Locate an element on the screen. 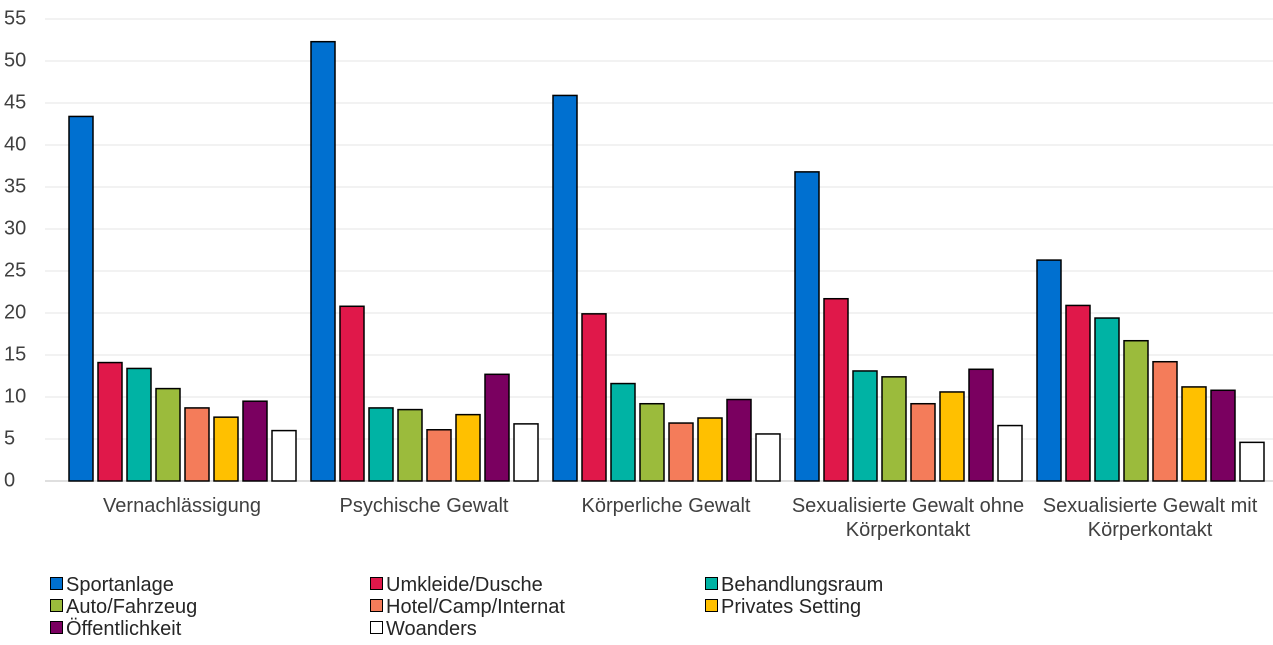 The image size is (1273, 645). legend-label: Behandlungsraum is located at coordinates (802, 585).